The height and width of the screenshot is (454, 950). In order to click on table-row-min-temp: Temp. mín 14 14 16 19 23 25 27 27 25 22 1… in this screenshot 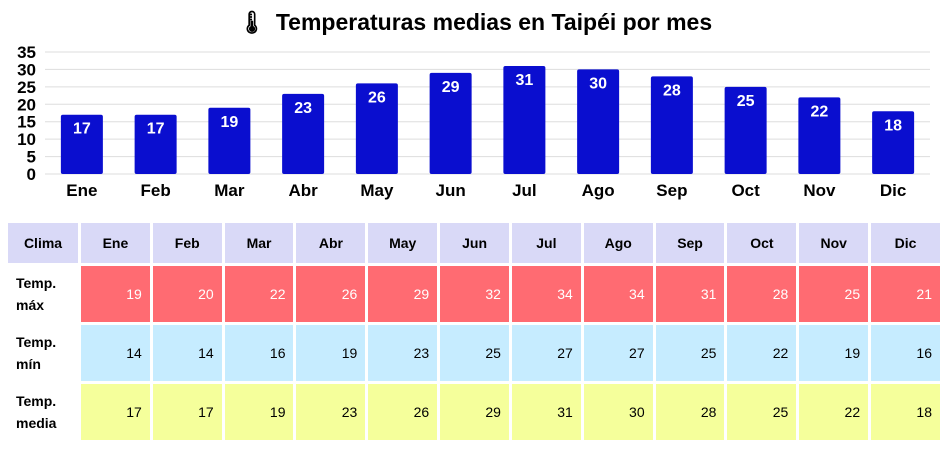, I will do `click(474, 353)`.